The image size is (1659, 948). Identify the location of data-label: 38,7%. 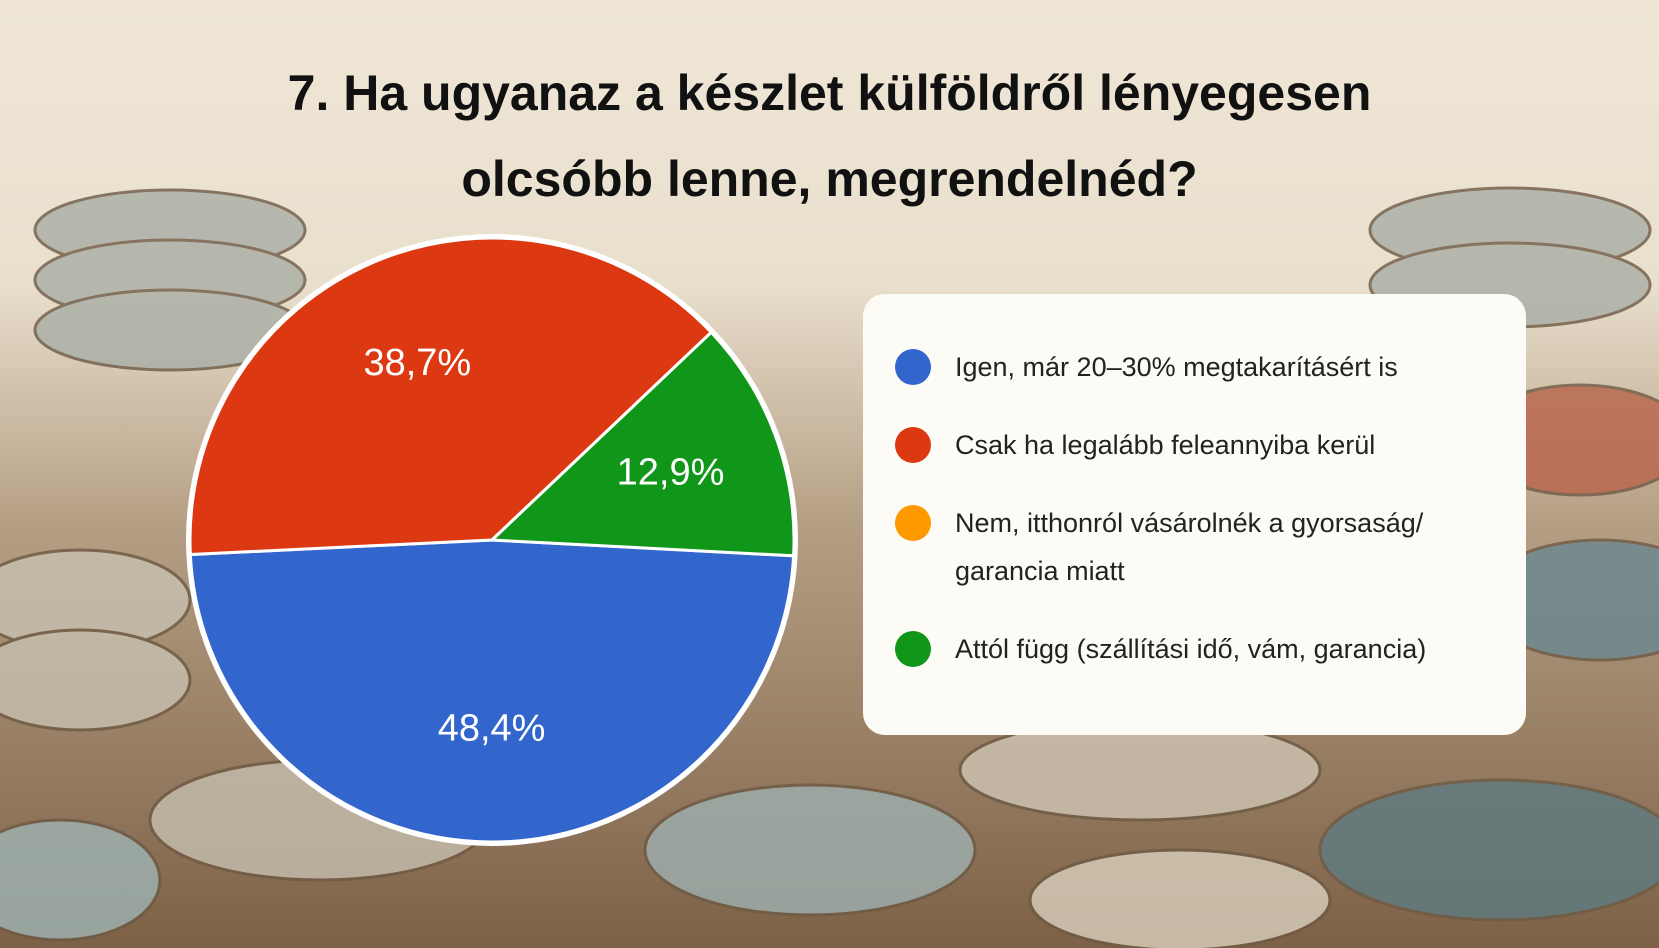
(417, 363).